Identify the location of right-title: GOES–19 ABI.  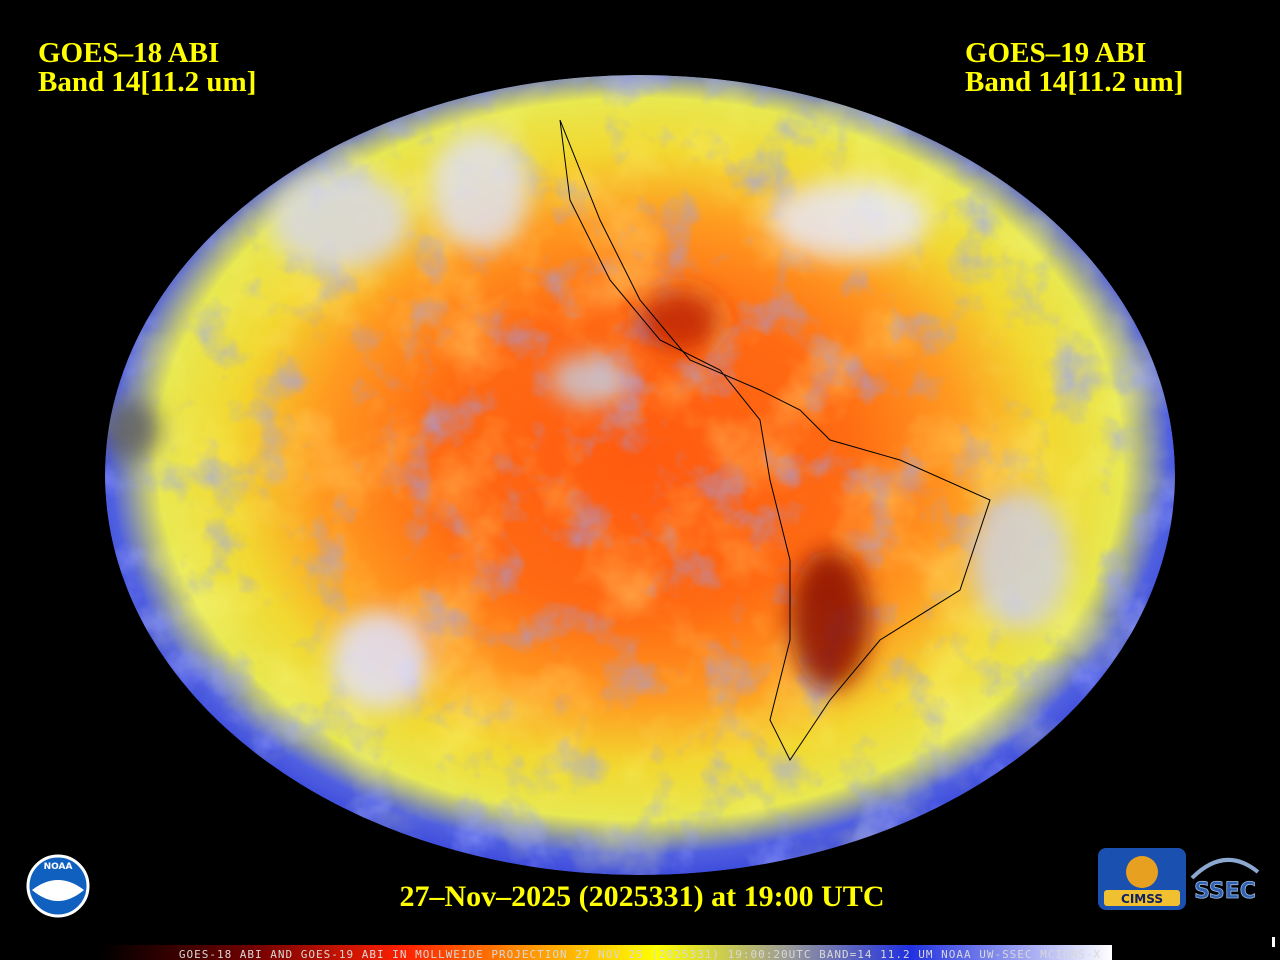
(1055, 53).